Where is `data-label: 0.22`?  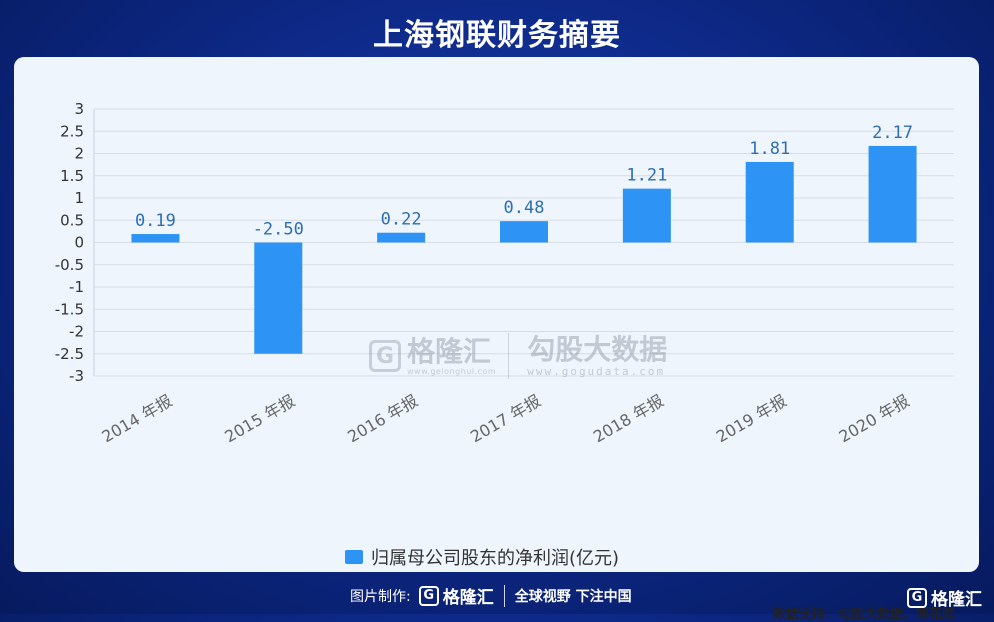
data-label: 0.22 is located at coordinates (401, 220).